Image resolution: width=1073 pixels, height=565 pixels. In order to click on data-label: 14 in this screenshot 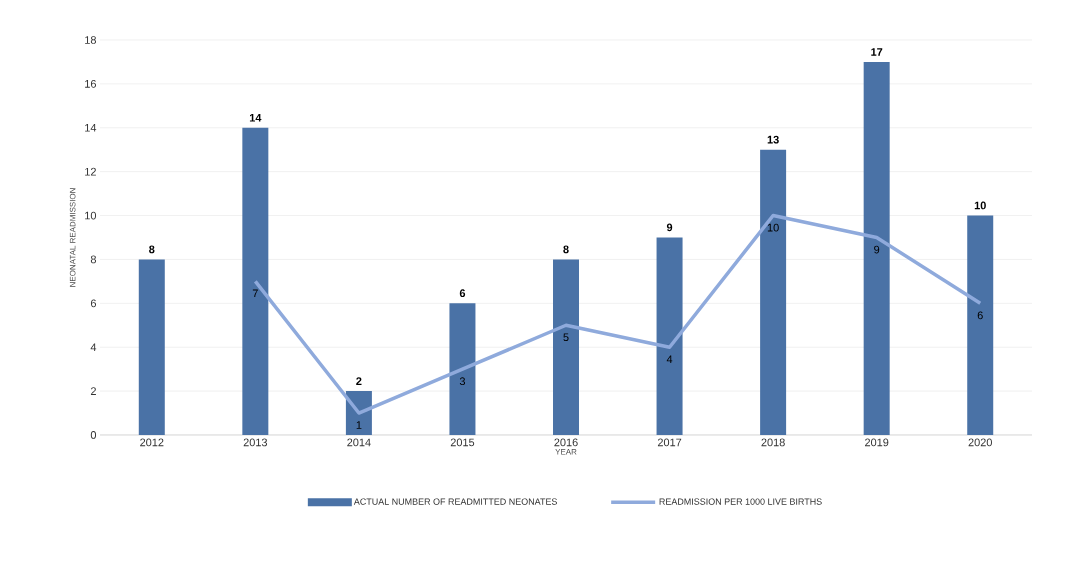, I will do `click(255, 118)`.